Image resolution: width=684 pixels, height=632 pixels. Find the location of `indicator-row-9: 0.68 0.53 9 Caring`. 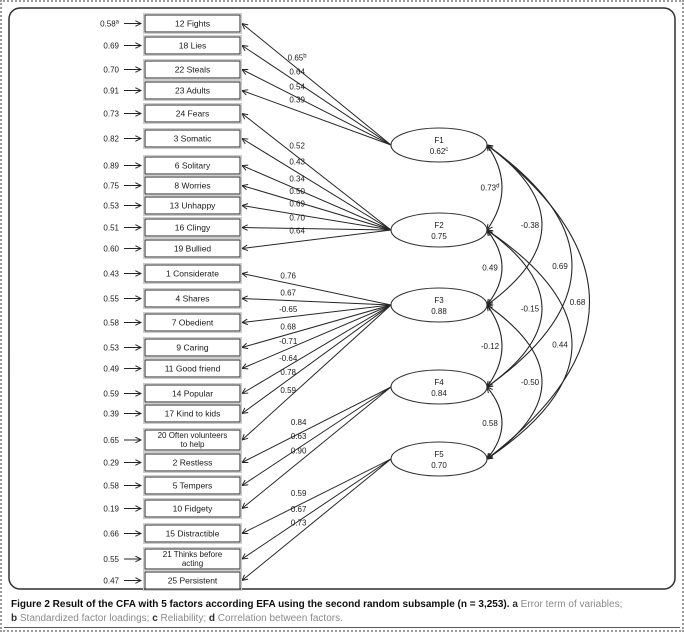

indicator-row-9: 0.68 0.53 9 Caring is located at coordinates (247, 331).